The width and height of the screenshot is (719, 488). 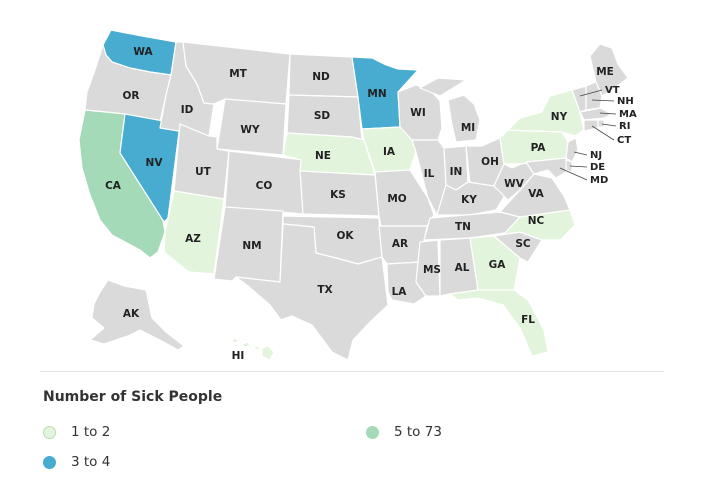 I want to click on legend-item-1-to-2: 1 to 2, so click(x=76, y=432).